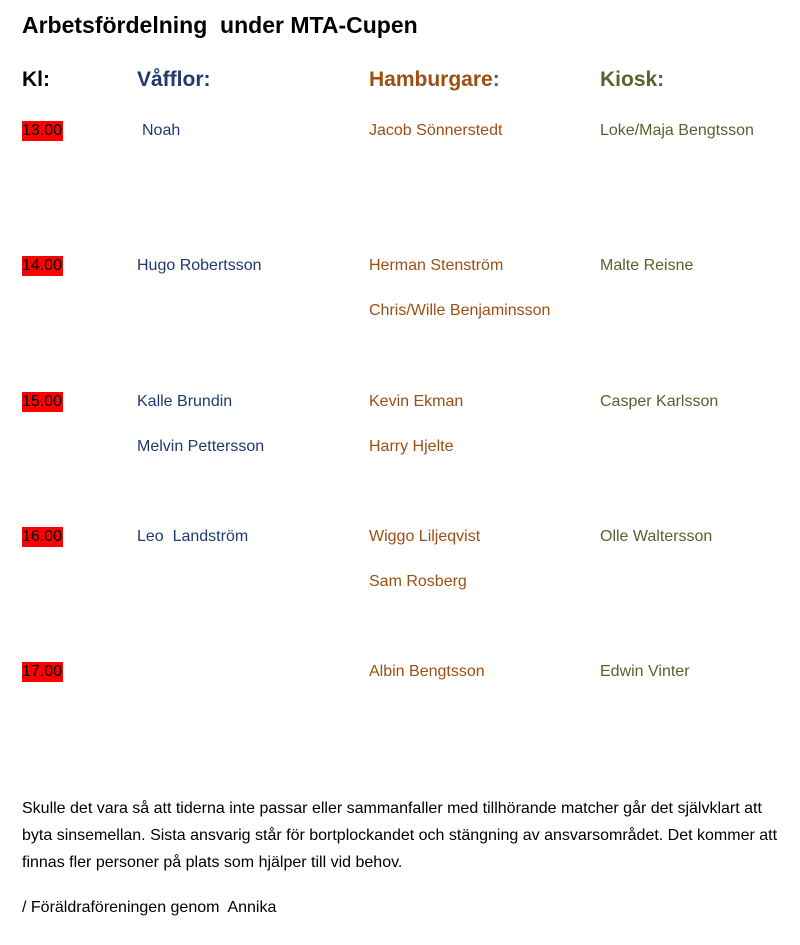 The height and width of the screenshot is (945, 800). Describe the element at coordinates (434, 79) in the screenshot. I see `header-hamburgare: Hamburgare:` at that location.